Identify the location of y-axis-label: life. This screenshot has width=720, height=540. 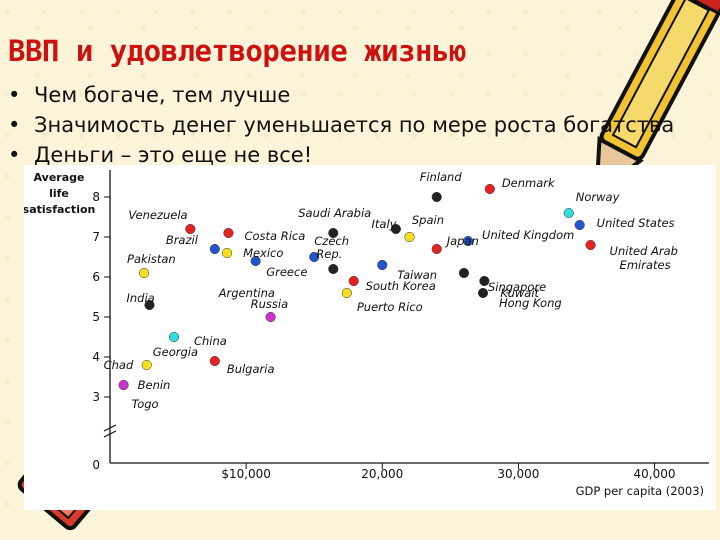
(59, 193).